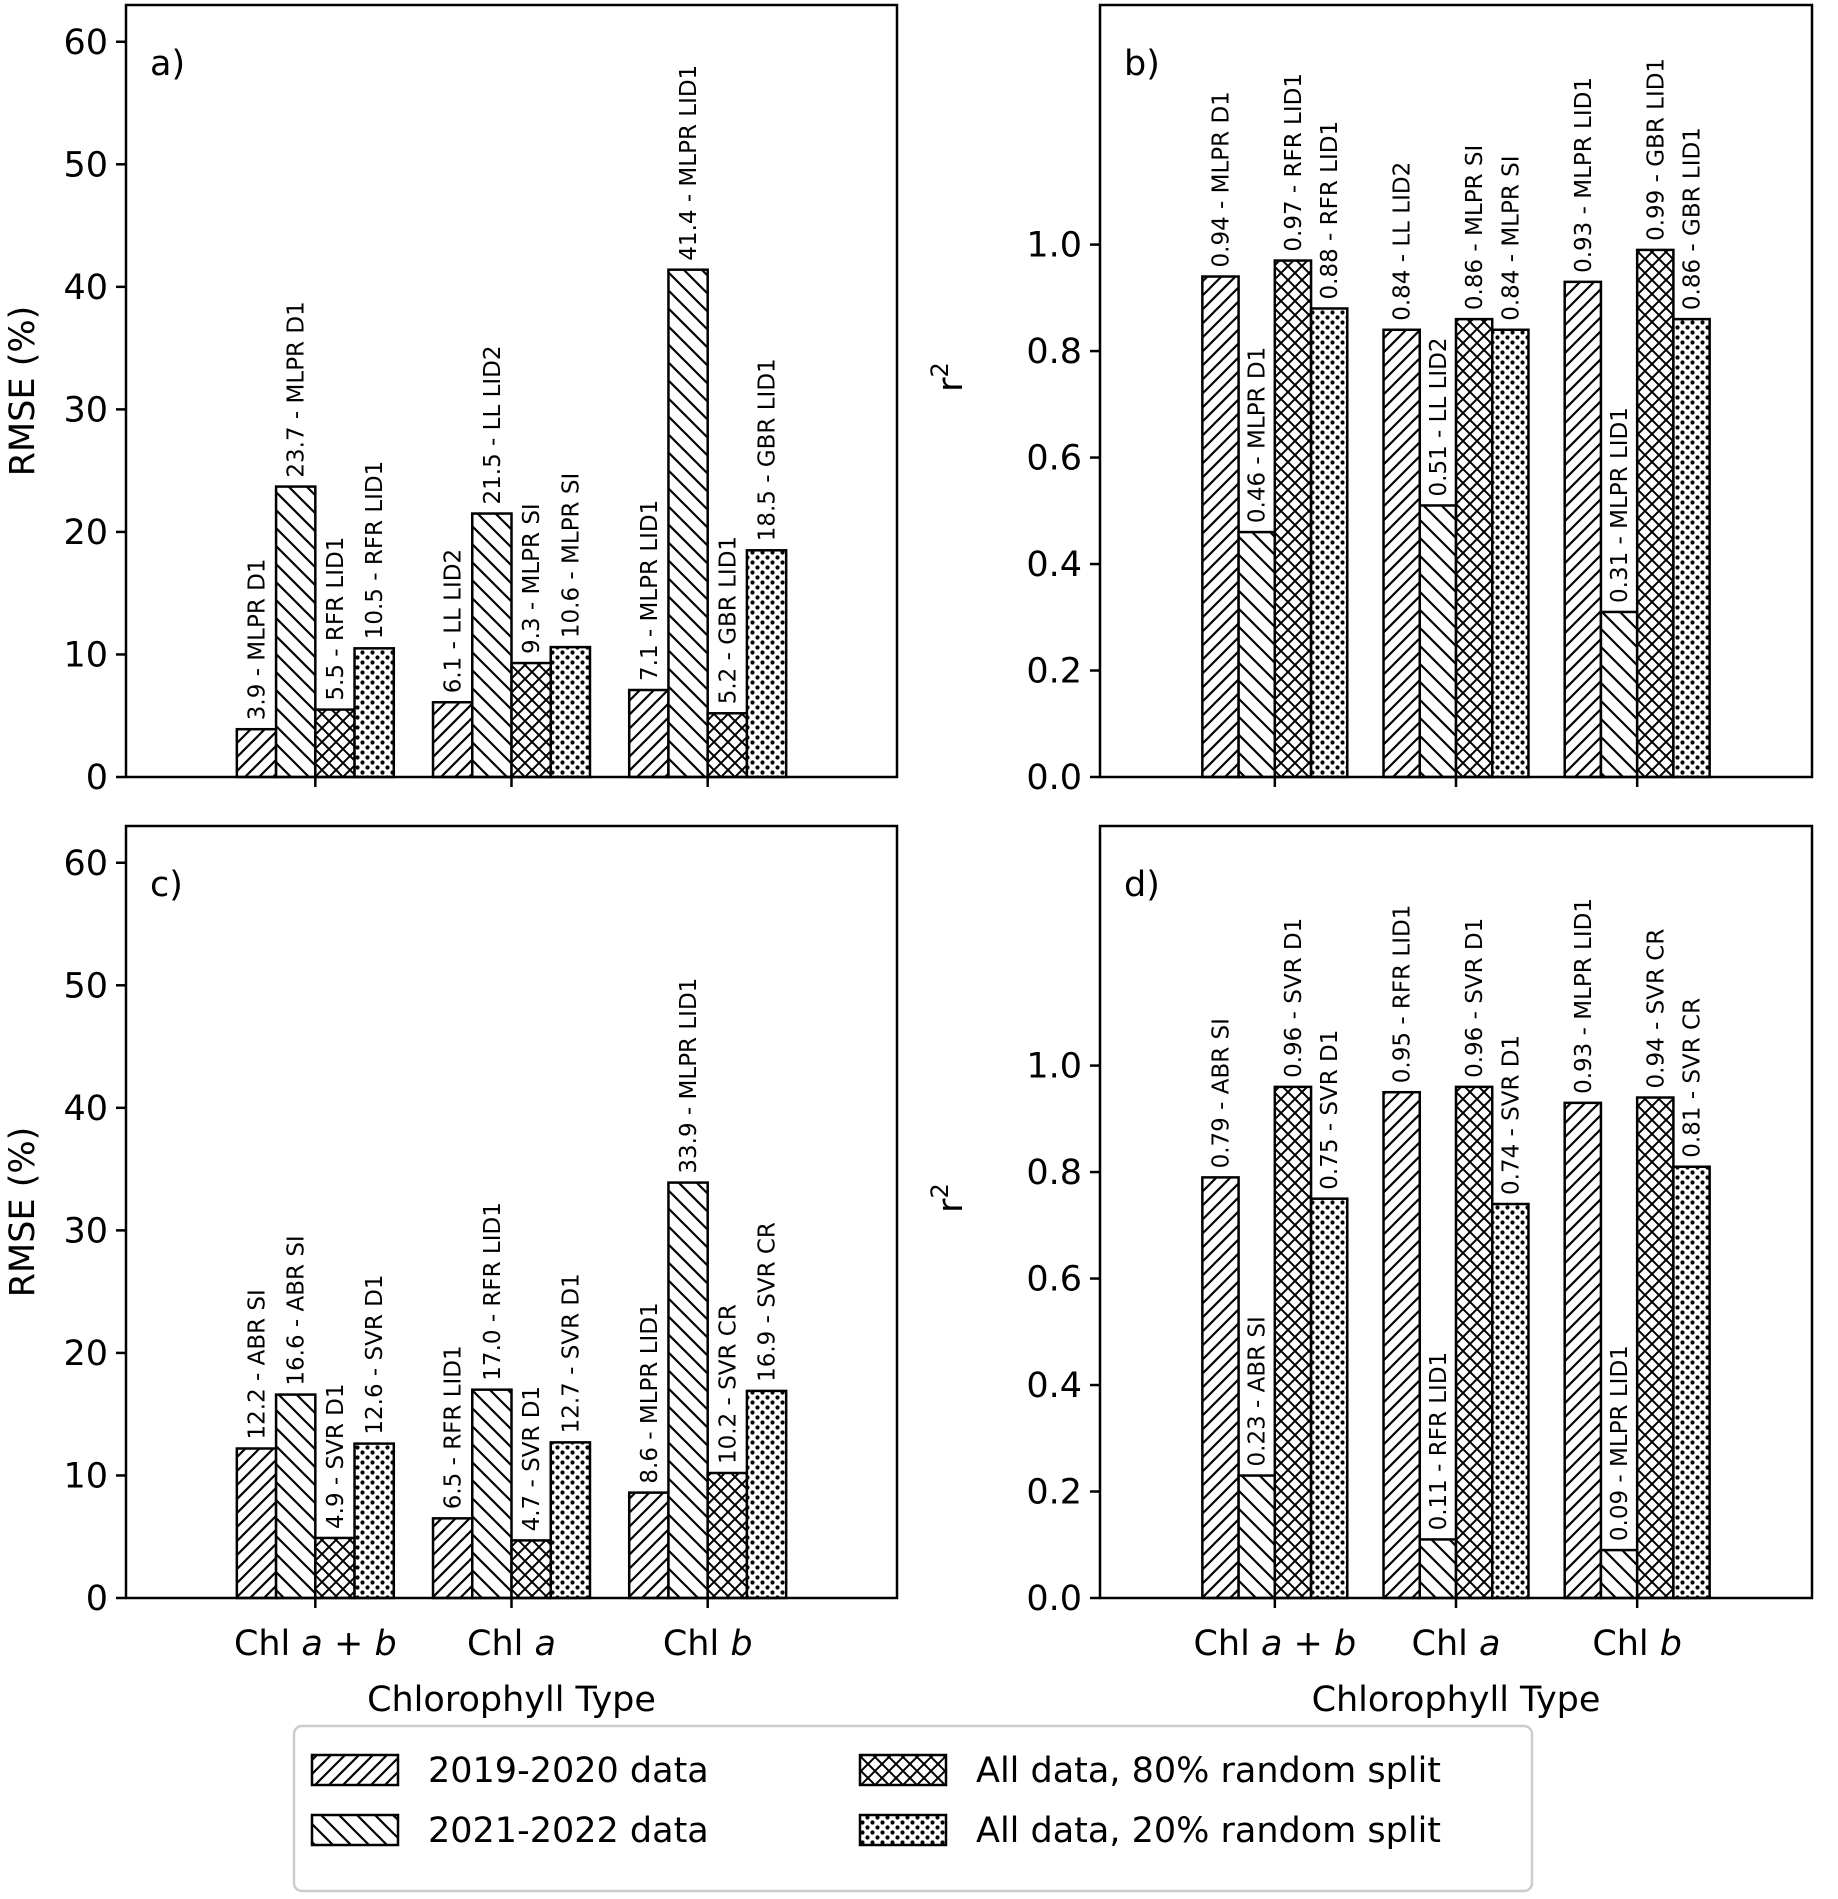 This screenshot has width=1838, height=1899. Describe the element at coordinates (454, 1427) in the screenshot. I see `bar-label-c-s0-c1: 6.5 - RFR LID1` at that location.